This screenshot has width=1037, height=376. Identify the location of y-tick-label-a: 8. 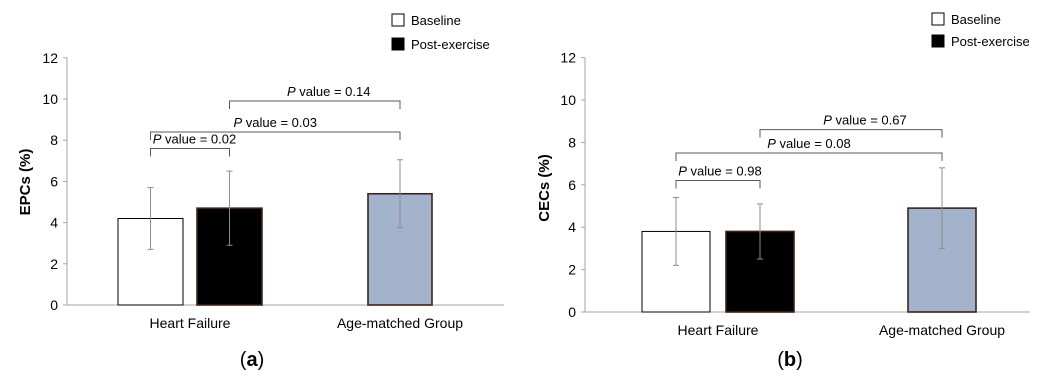
(54, 140).